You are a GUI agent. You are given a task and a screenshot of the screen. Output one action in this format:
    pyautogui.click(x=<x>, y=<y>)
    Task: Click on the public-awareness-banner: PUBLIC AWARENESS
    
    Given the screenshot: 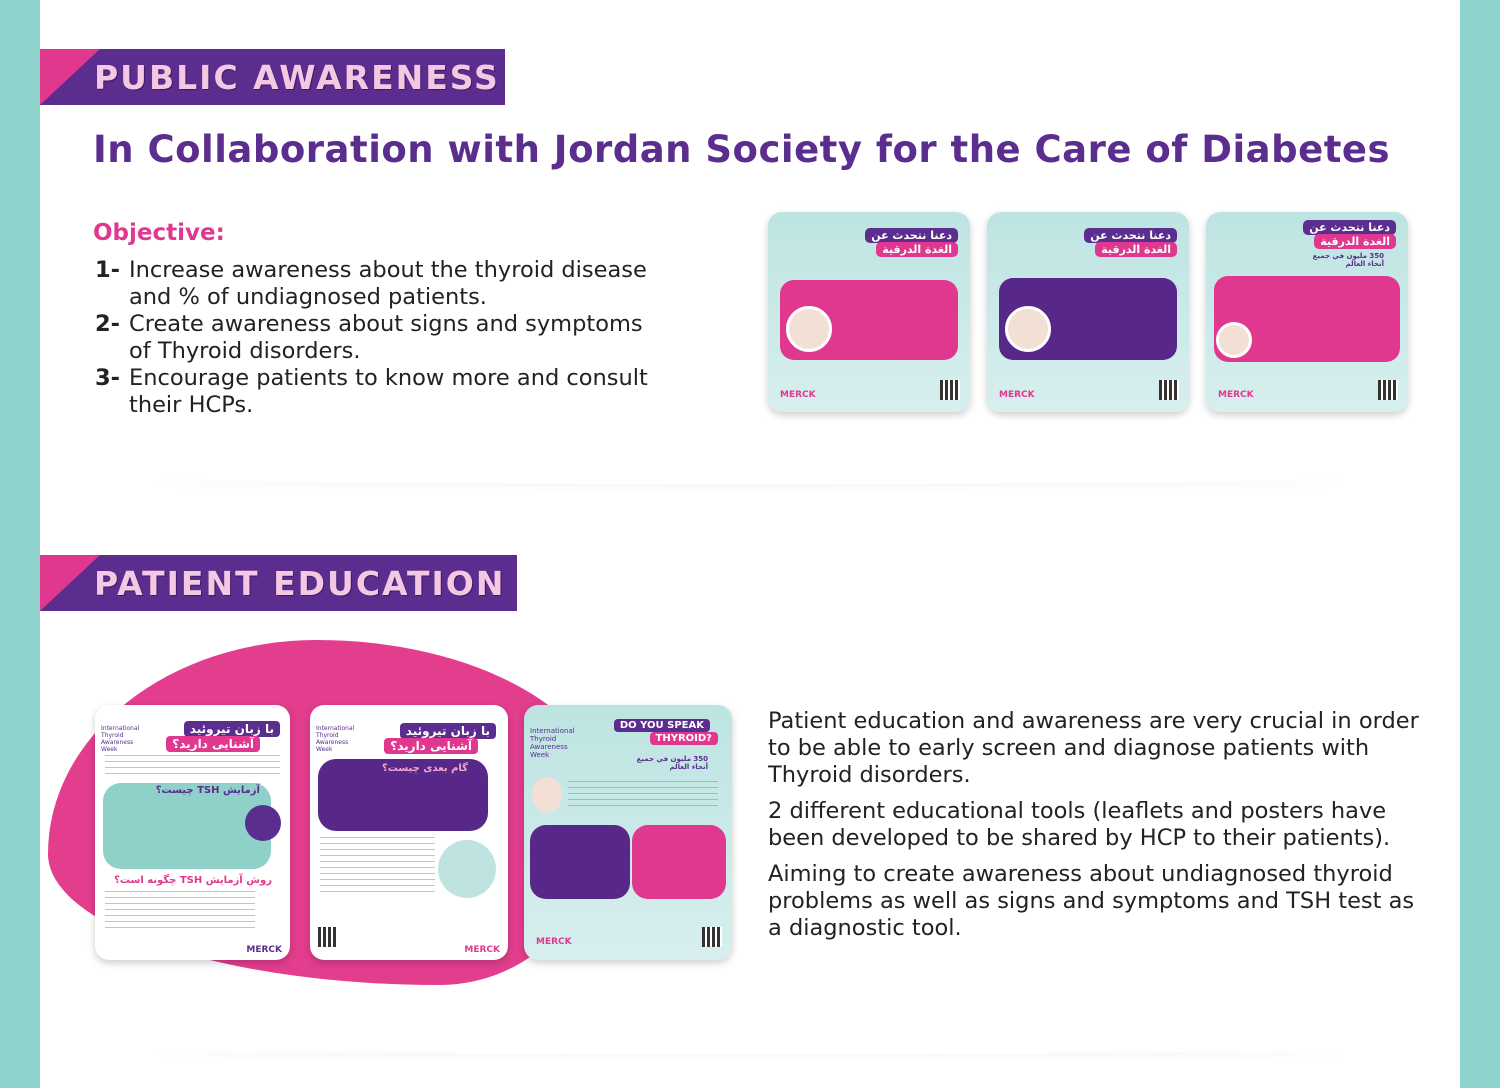 What is the action you would take?
    pyautogui.click(x=272, y=77)
    